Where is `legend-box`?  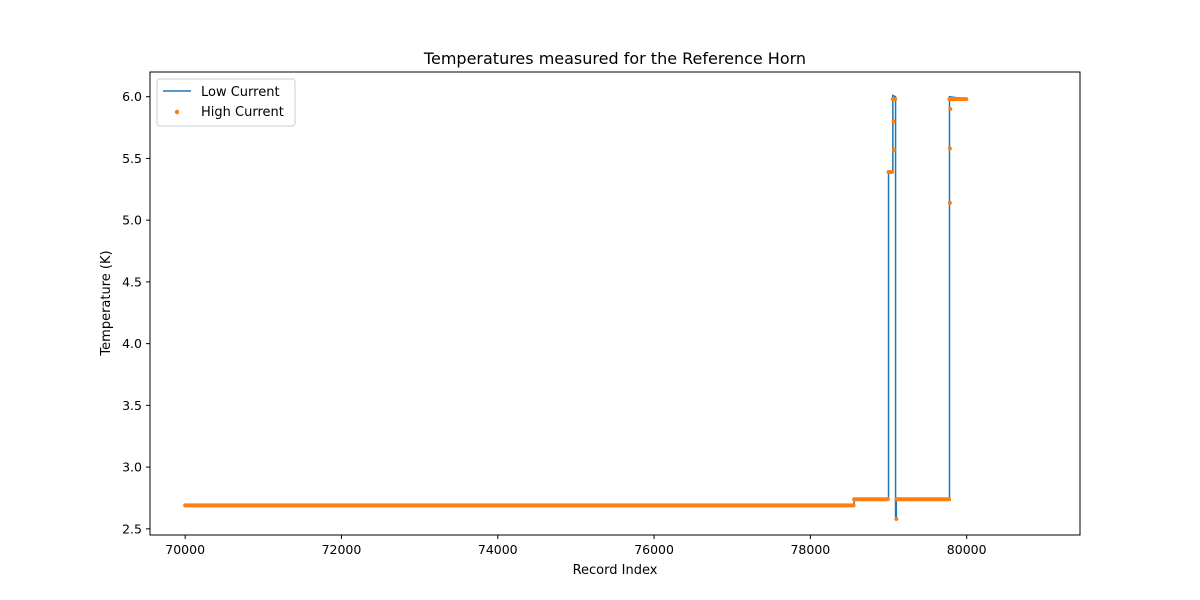
legend-box is located at coordinates (226, 102).